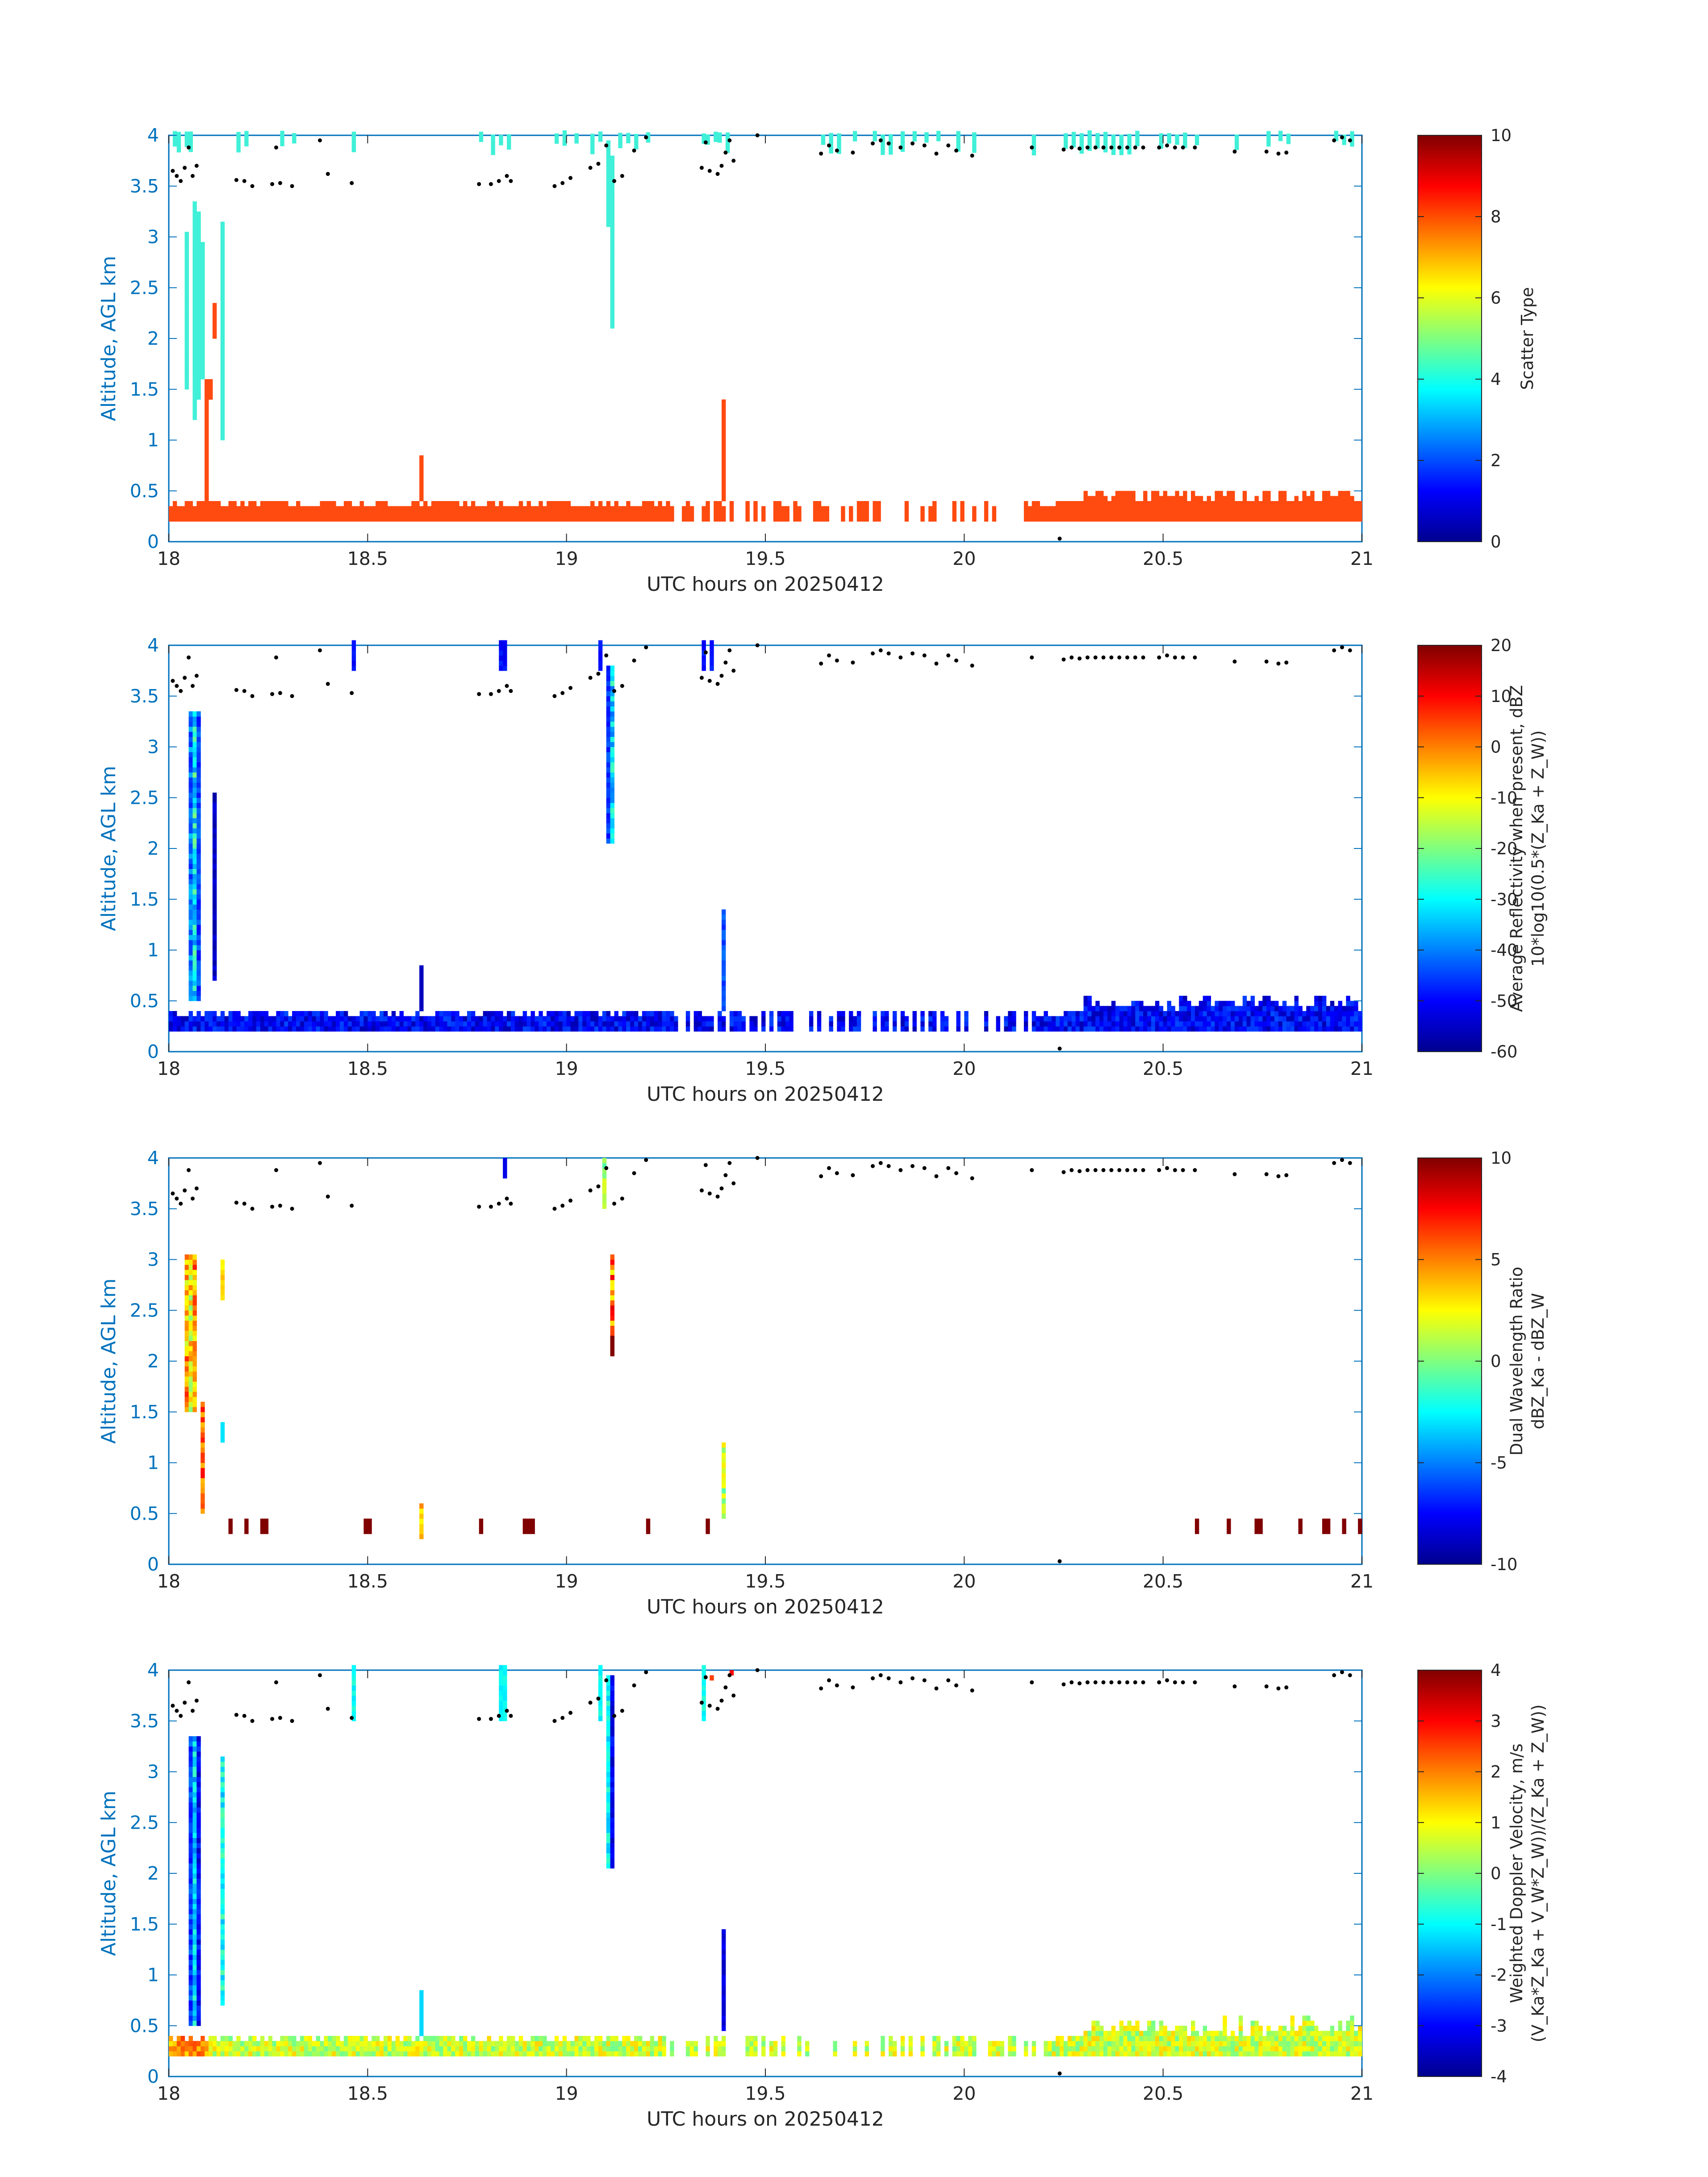 This screenshot has width=1708, height=2177. Describe the element at coordinates (153, 747) in the screenshot. I see `y-tick-label: 3` at that location.